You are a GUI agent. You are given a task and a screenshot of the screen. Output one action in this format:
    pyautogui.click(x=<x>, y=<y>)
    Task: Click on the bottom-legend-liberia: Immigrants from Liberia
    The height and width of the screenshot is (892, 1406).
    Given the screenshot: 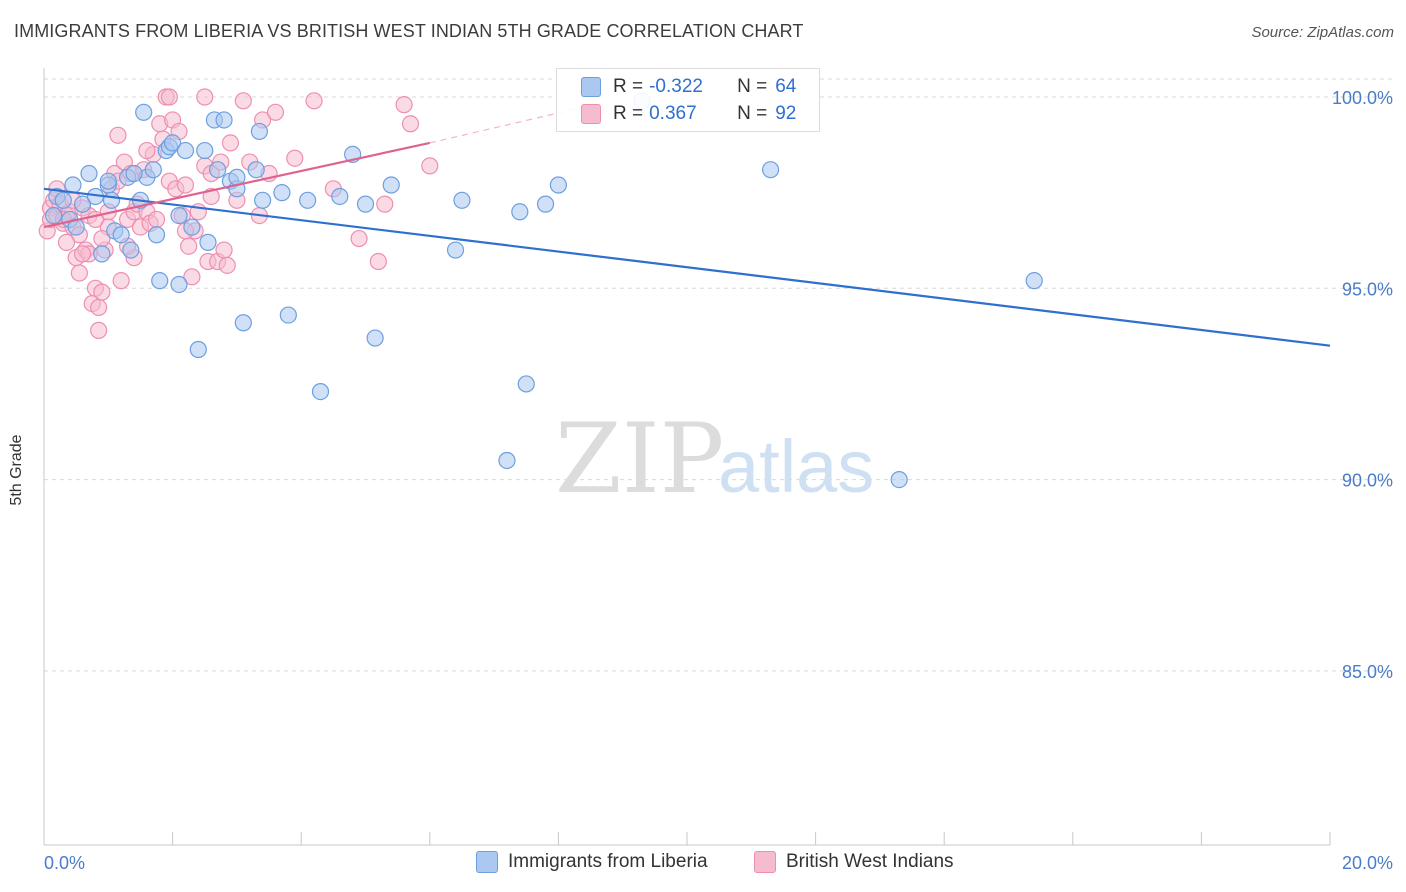 What is the action you would take?
    pyautogui.click(x=592, y=862)
    